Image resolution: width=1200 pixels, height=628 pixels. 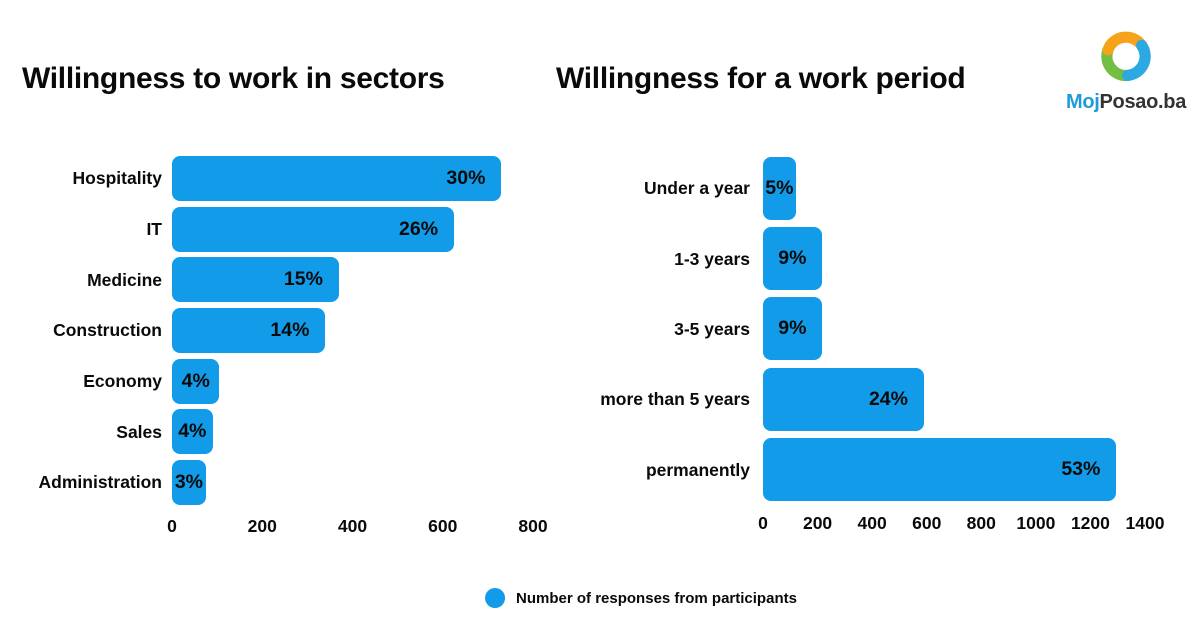 What do you see at coordinates (466, 177) in the screenshot?
I see `value-label: 30%` at bounding box center [466, 177].